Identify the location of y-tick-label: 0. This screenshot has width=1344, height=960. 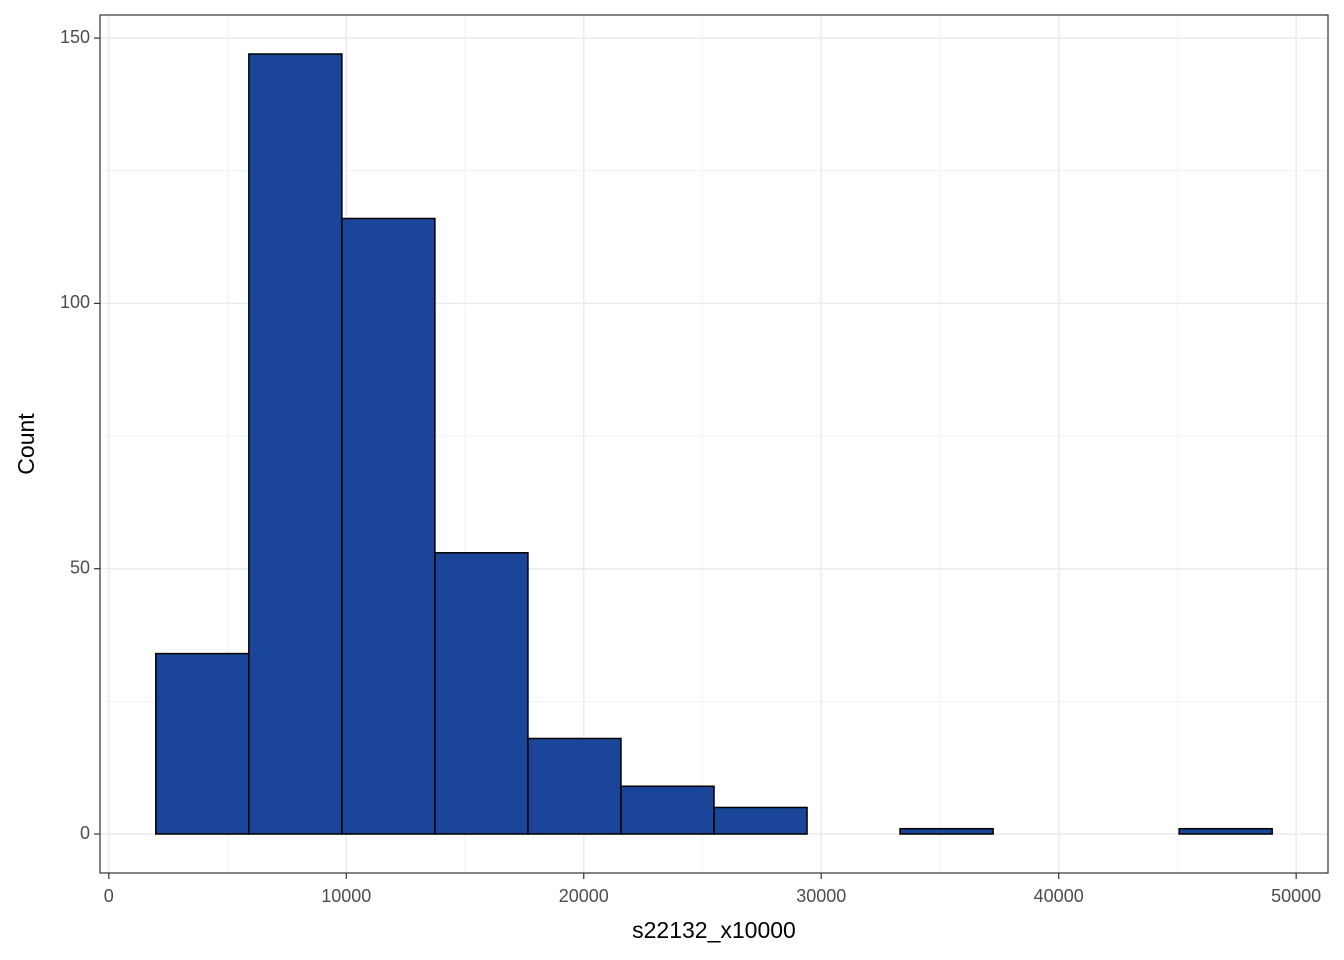
(85, 833).